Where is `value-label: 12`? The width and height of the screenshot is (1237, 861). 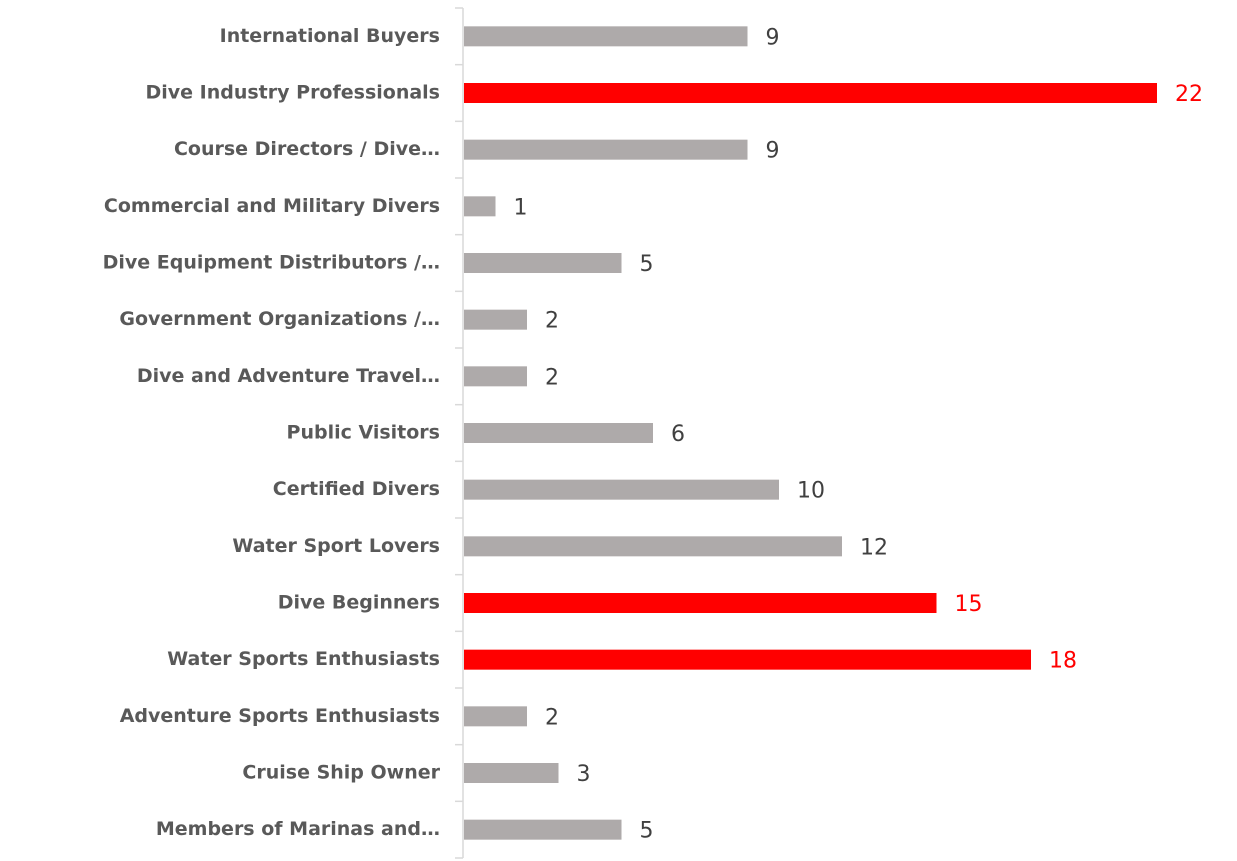
value-label: 12 is located at coordinates (874, 547).